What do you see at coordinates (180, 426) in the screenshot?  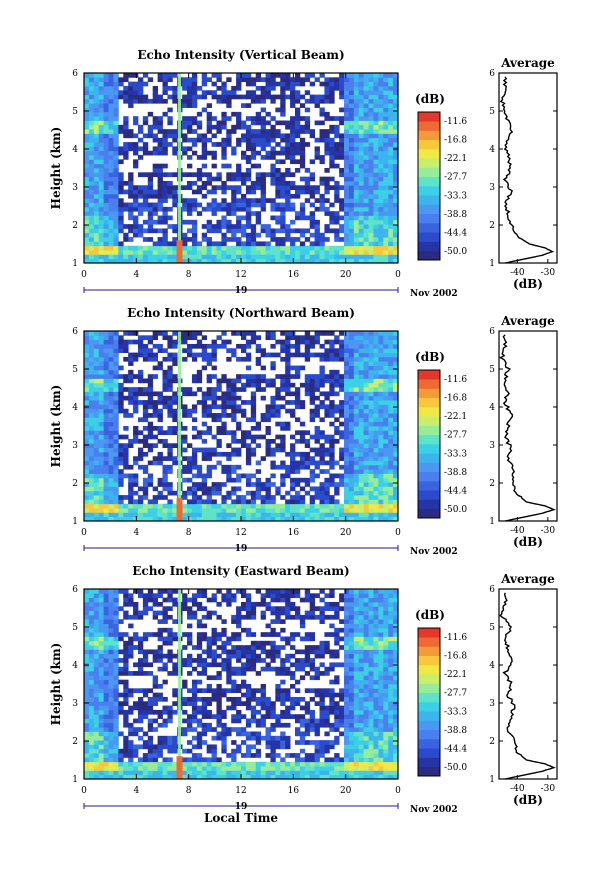 I see `bright-spike` at bounding box center [180, 426].